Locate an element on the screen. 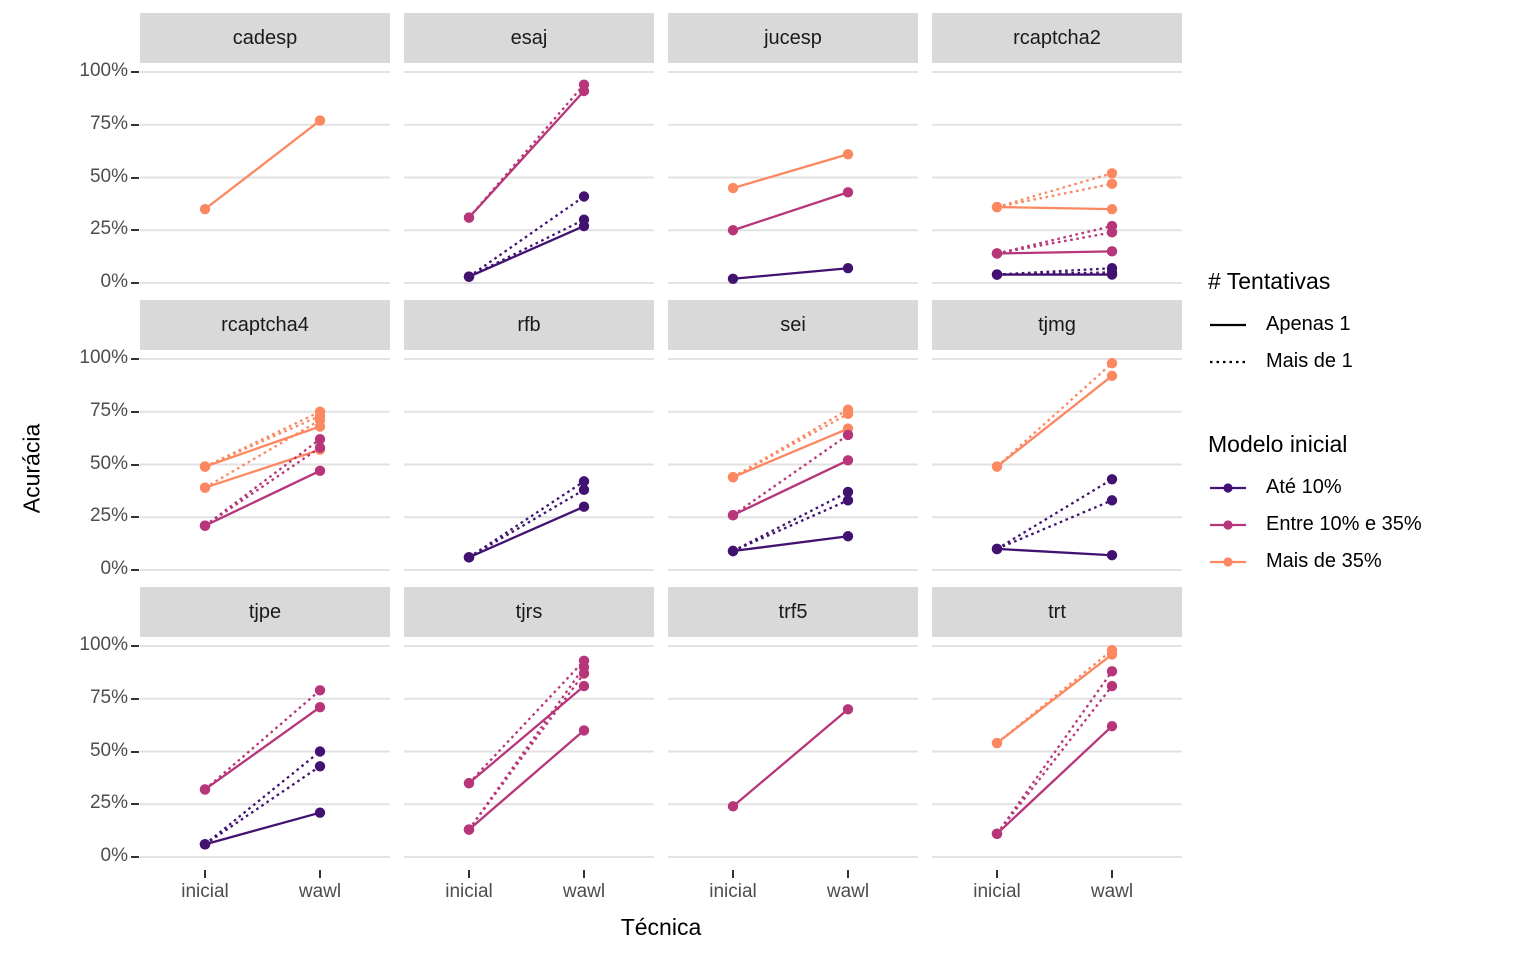  y-tick-label: 25% is located at coordinates (108, 803).